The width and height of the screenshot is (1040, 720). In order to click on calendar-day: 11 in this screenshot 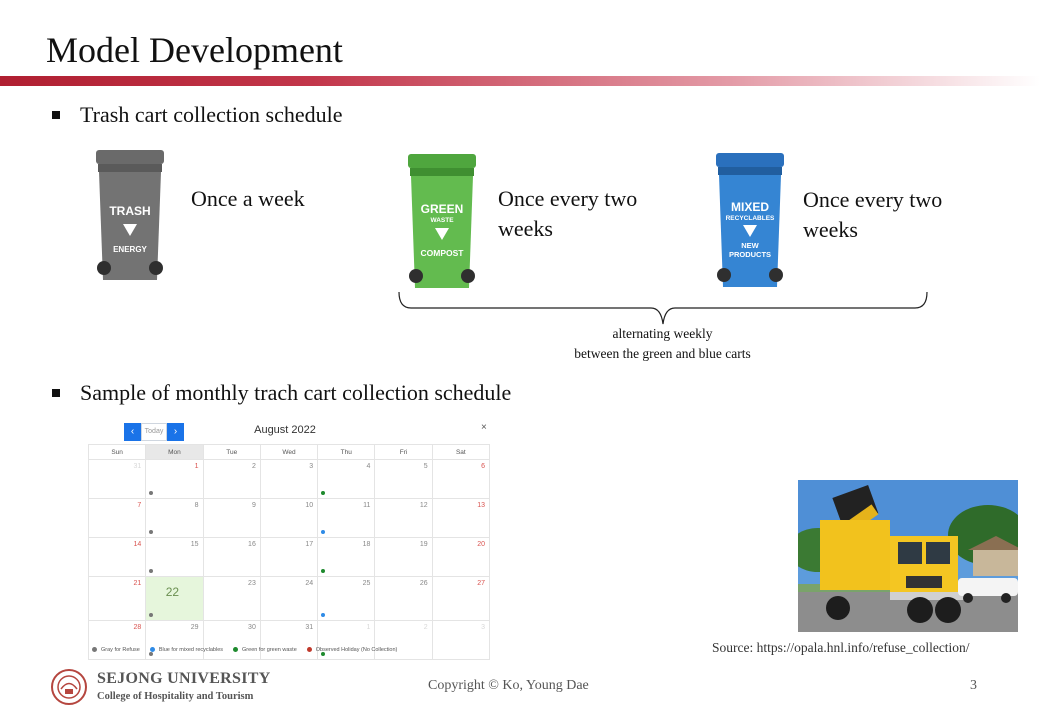, I will do `click(346, 518)`.